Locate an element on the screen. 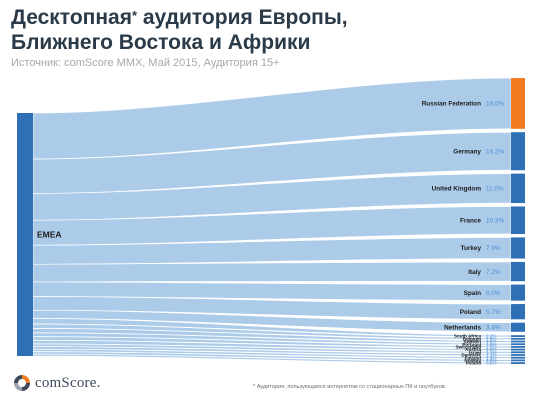  target-node-netherlands is located at coordinates (518, 327).